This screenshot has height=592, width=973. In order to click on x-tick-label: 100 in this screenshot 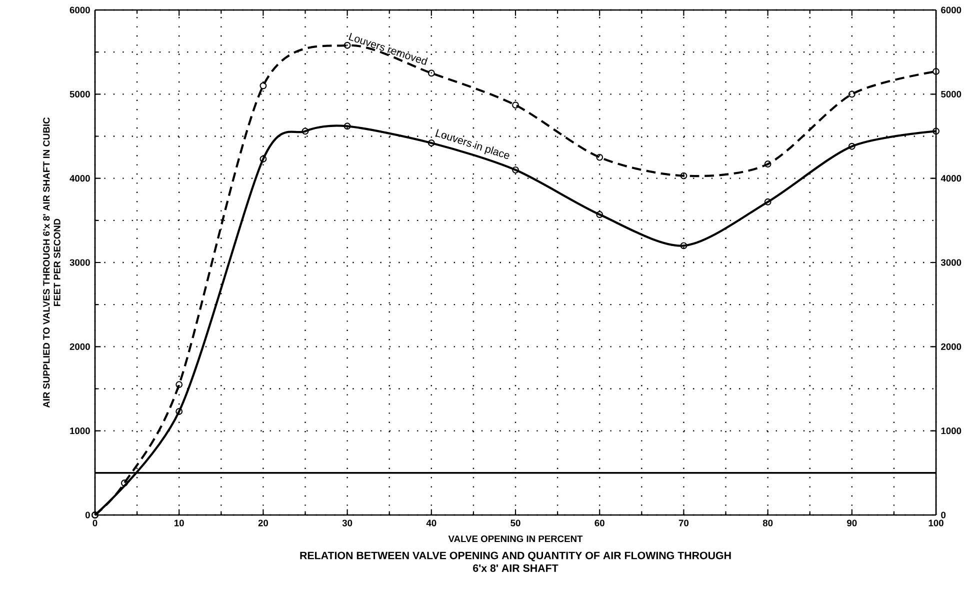, I will do `click(936, 523)`.